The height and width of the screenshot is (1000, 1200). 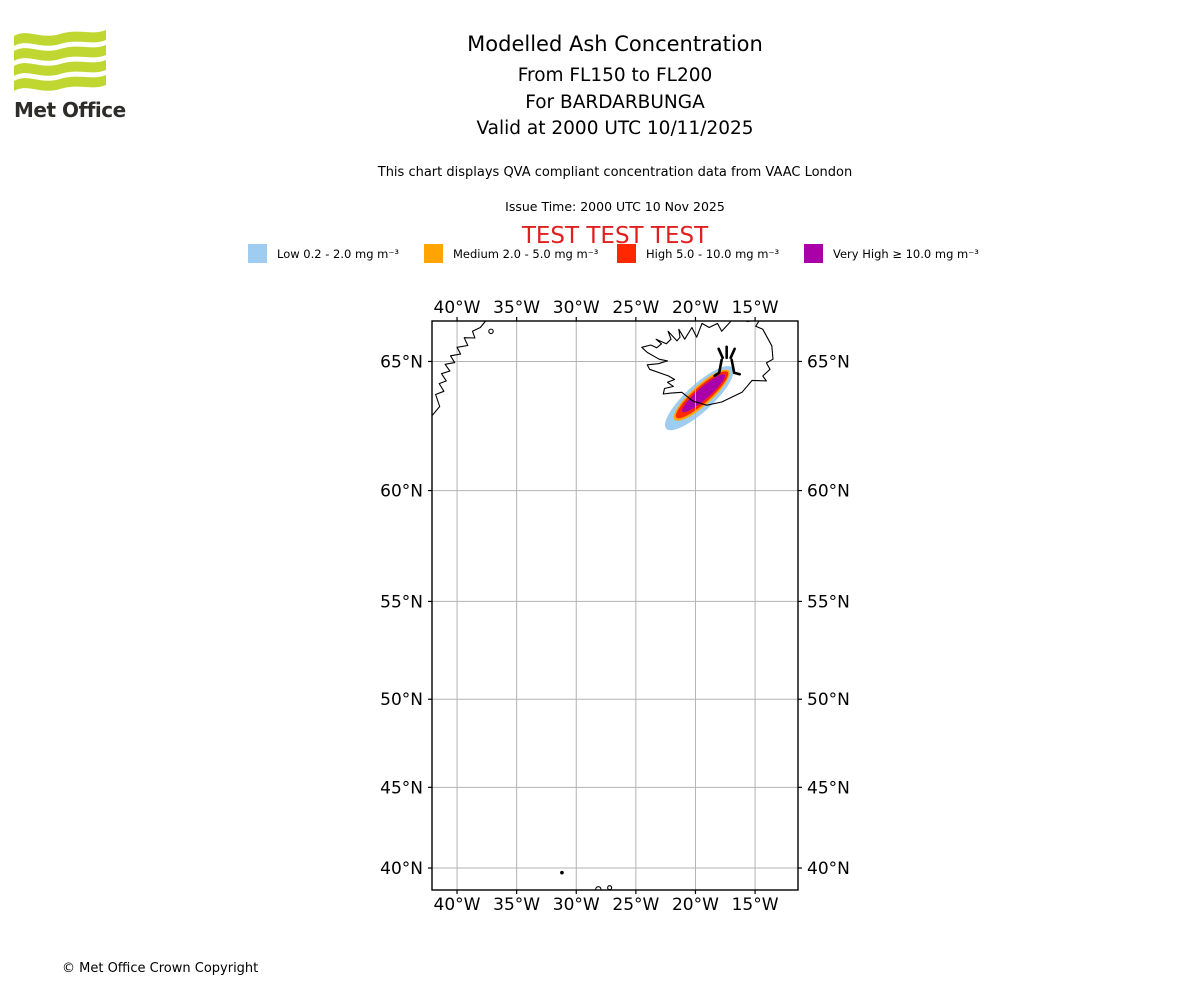 I want to click on x-axis-label-top: 30°W, so click(x=576, y=308).